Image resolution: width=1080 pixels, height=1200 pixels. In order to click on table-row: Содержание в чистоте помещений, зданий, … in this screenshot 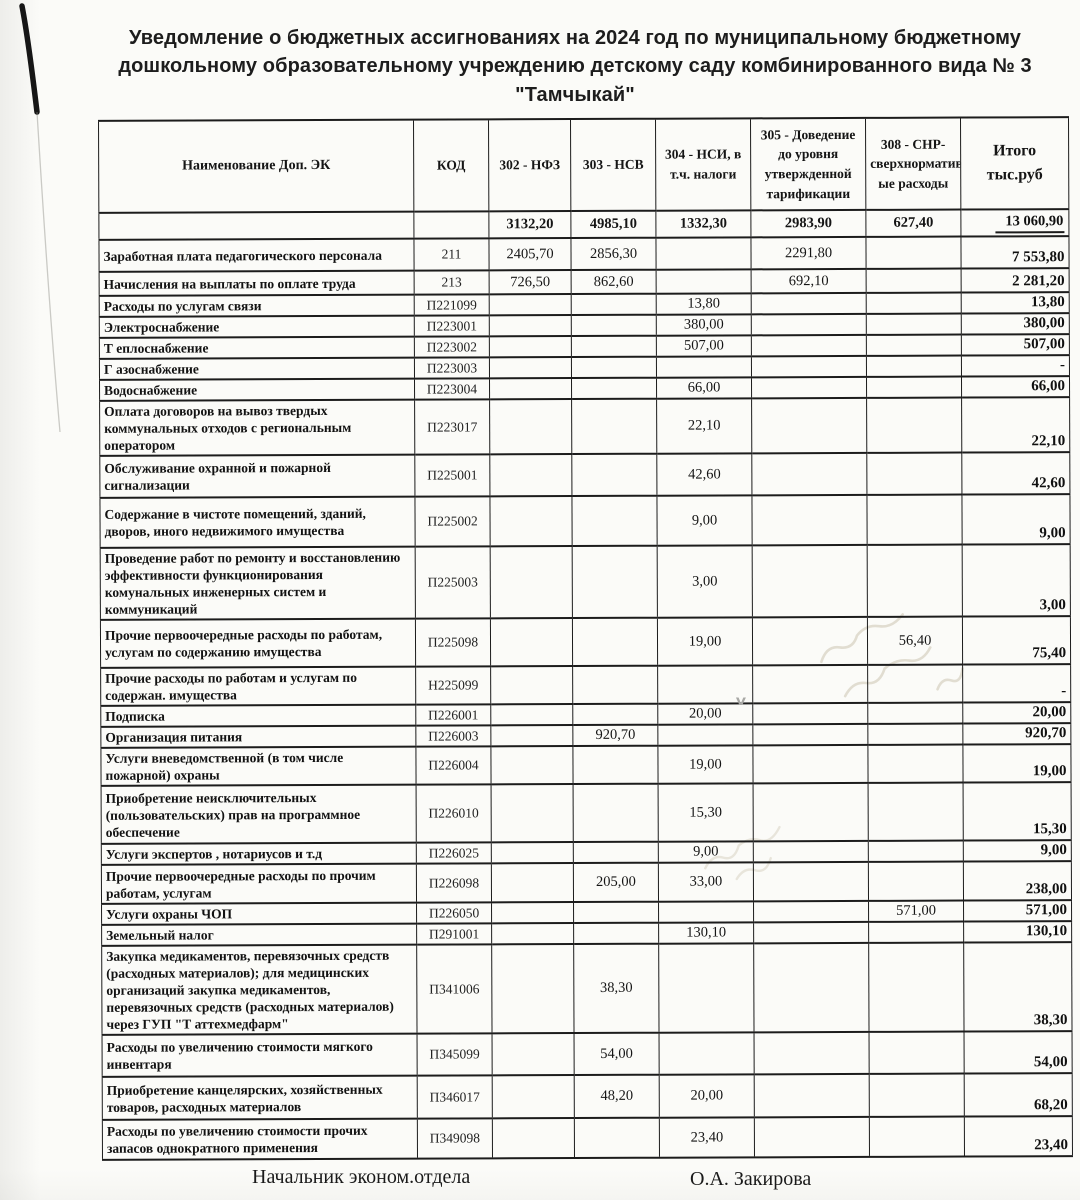, I will do `click(585, 521)`.